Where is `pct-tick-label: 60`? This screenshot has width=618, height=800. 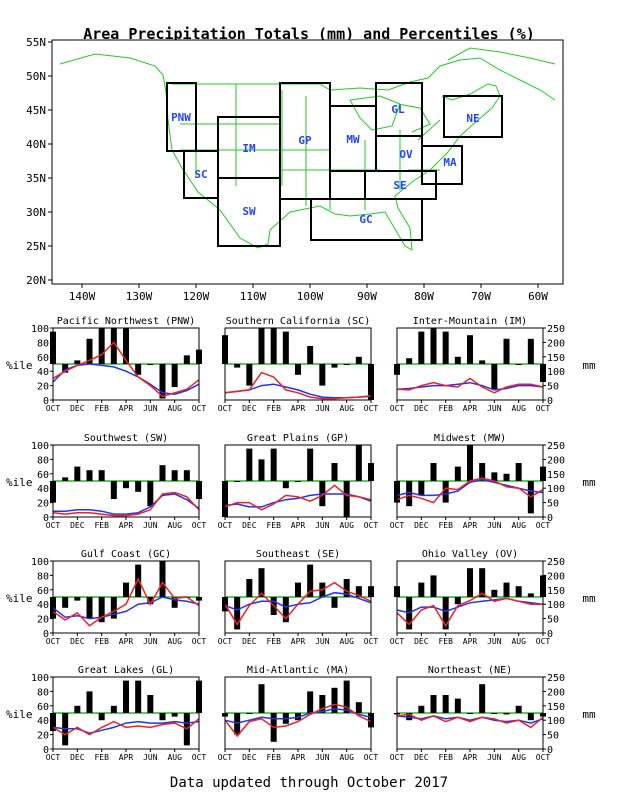 pct-tick-label: 60 is located at coordinates (43, 591).